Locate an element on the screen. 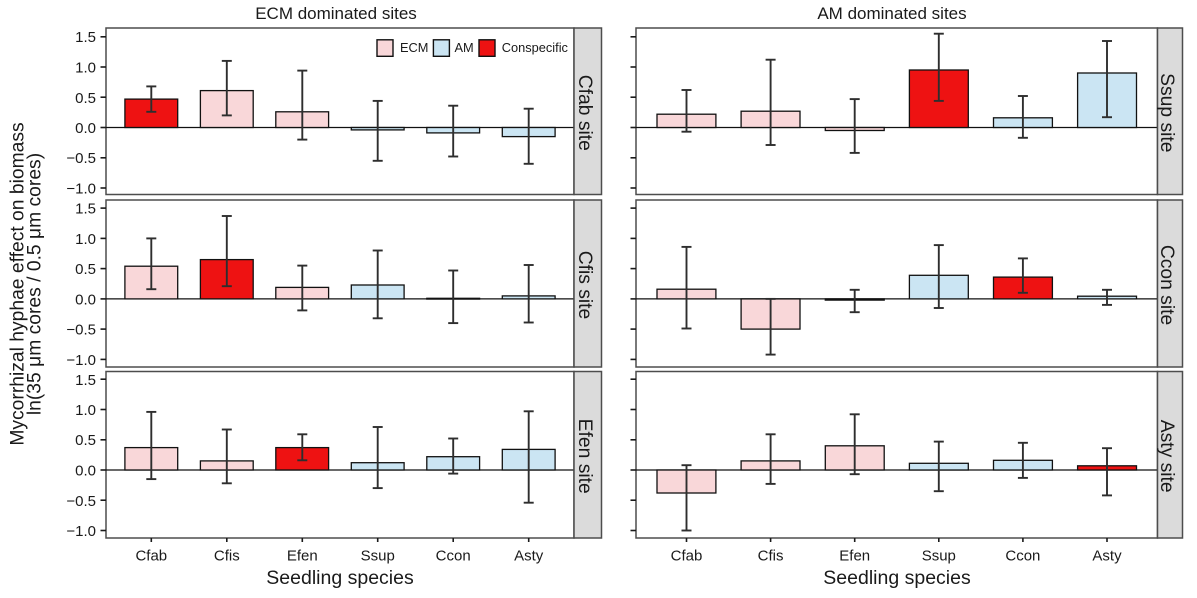  svg-text: ECM is located at coordinates (414, 47).